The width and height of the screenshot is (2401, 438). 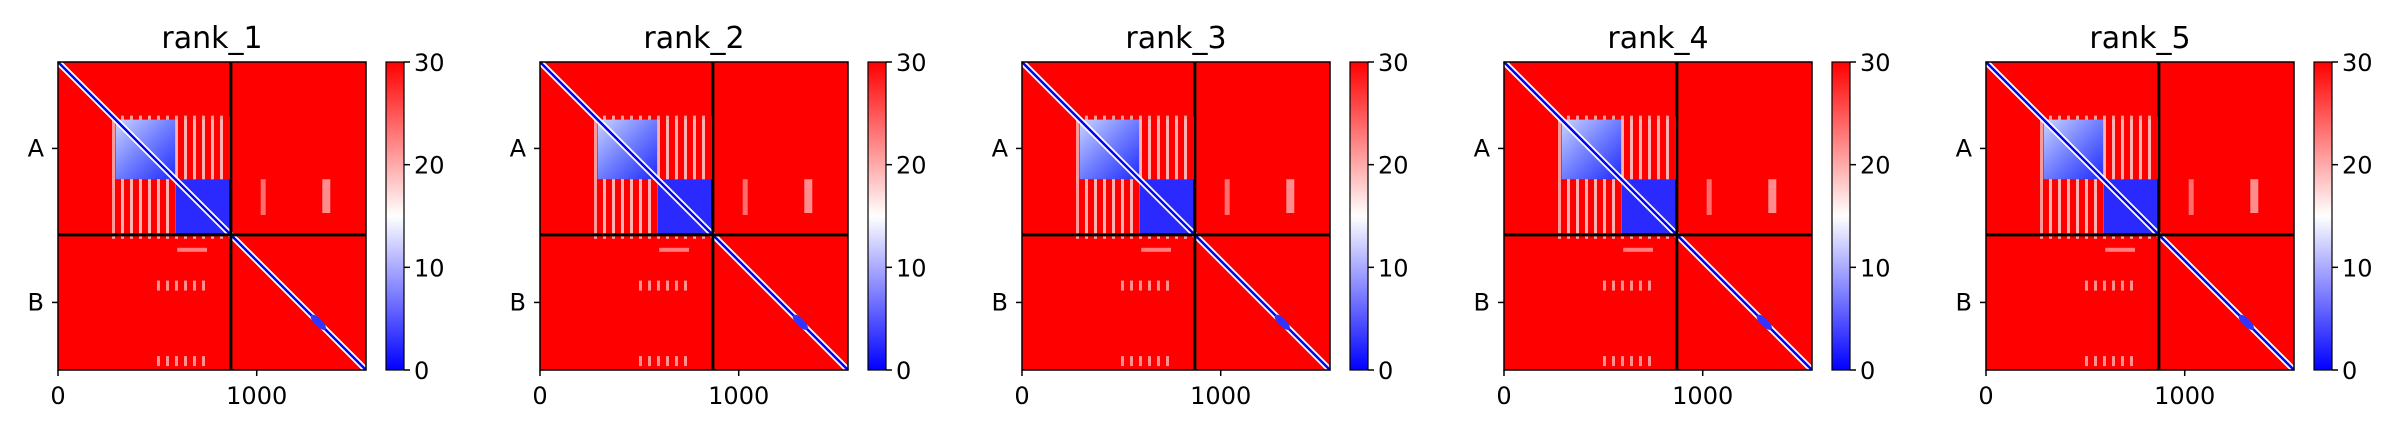 I want to click on panel-title: rank_3, so click(x=1175, y=38).